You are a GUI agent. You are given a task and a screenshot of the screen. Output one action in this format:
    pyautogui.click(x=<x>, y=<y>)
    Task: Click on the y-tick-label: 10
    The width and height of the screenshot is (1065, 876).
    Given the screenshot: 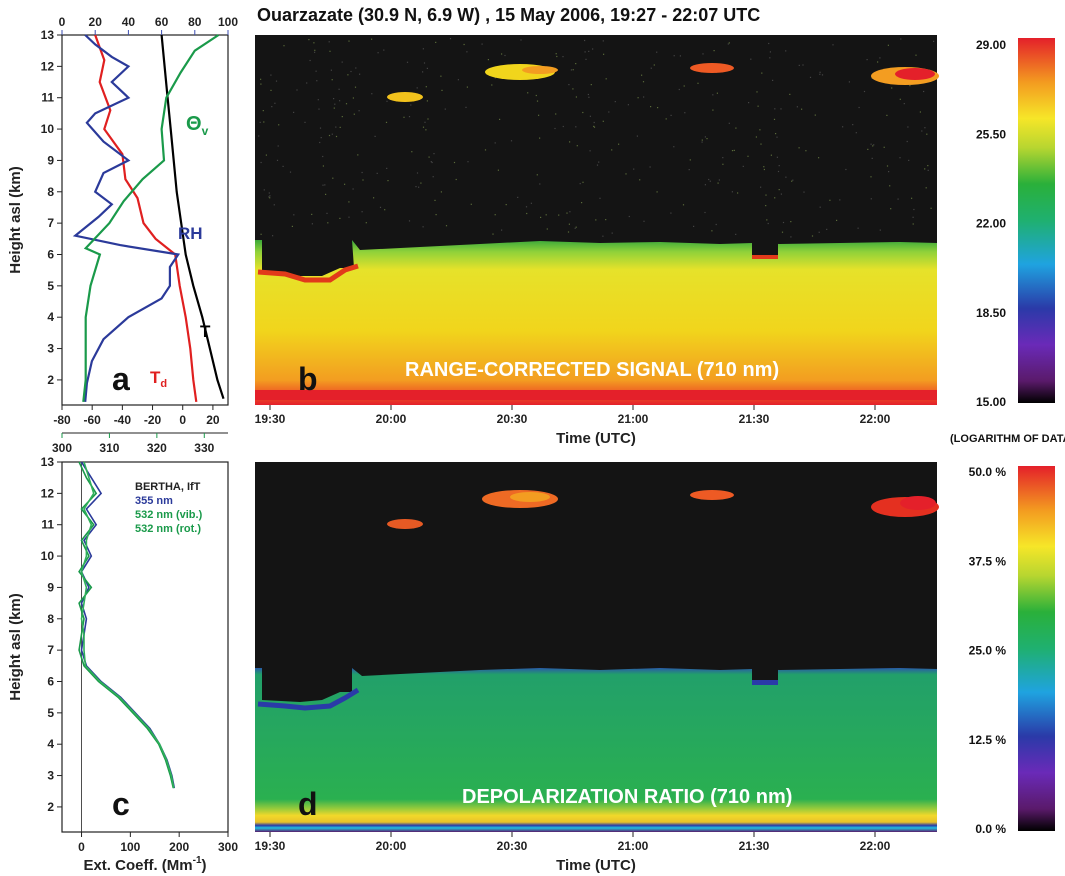 What is the action you would take?
    pyautogui.click(x=48, y=556)
    